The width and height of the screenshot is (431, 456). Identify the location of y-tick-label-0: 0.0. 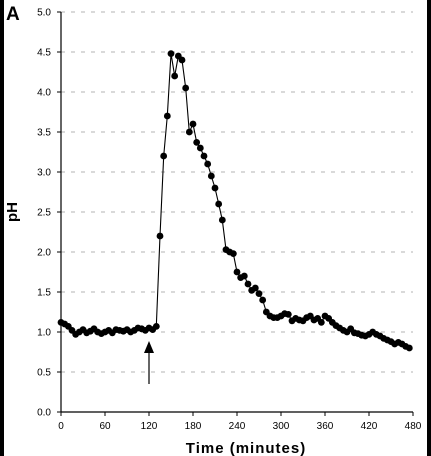
(44, 413).